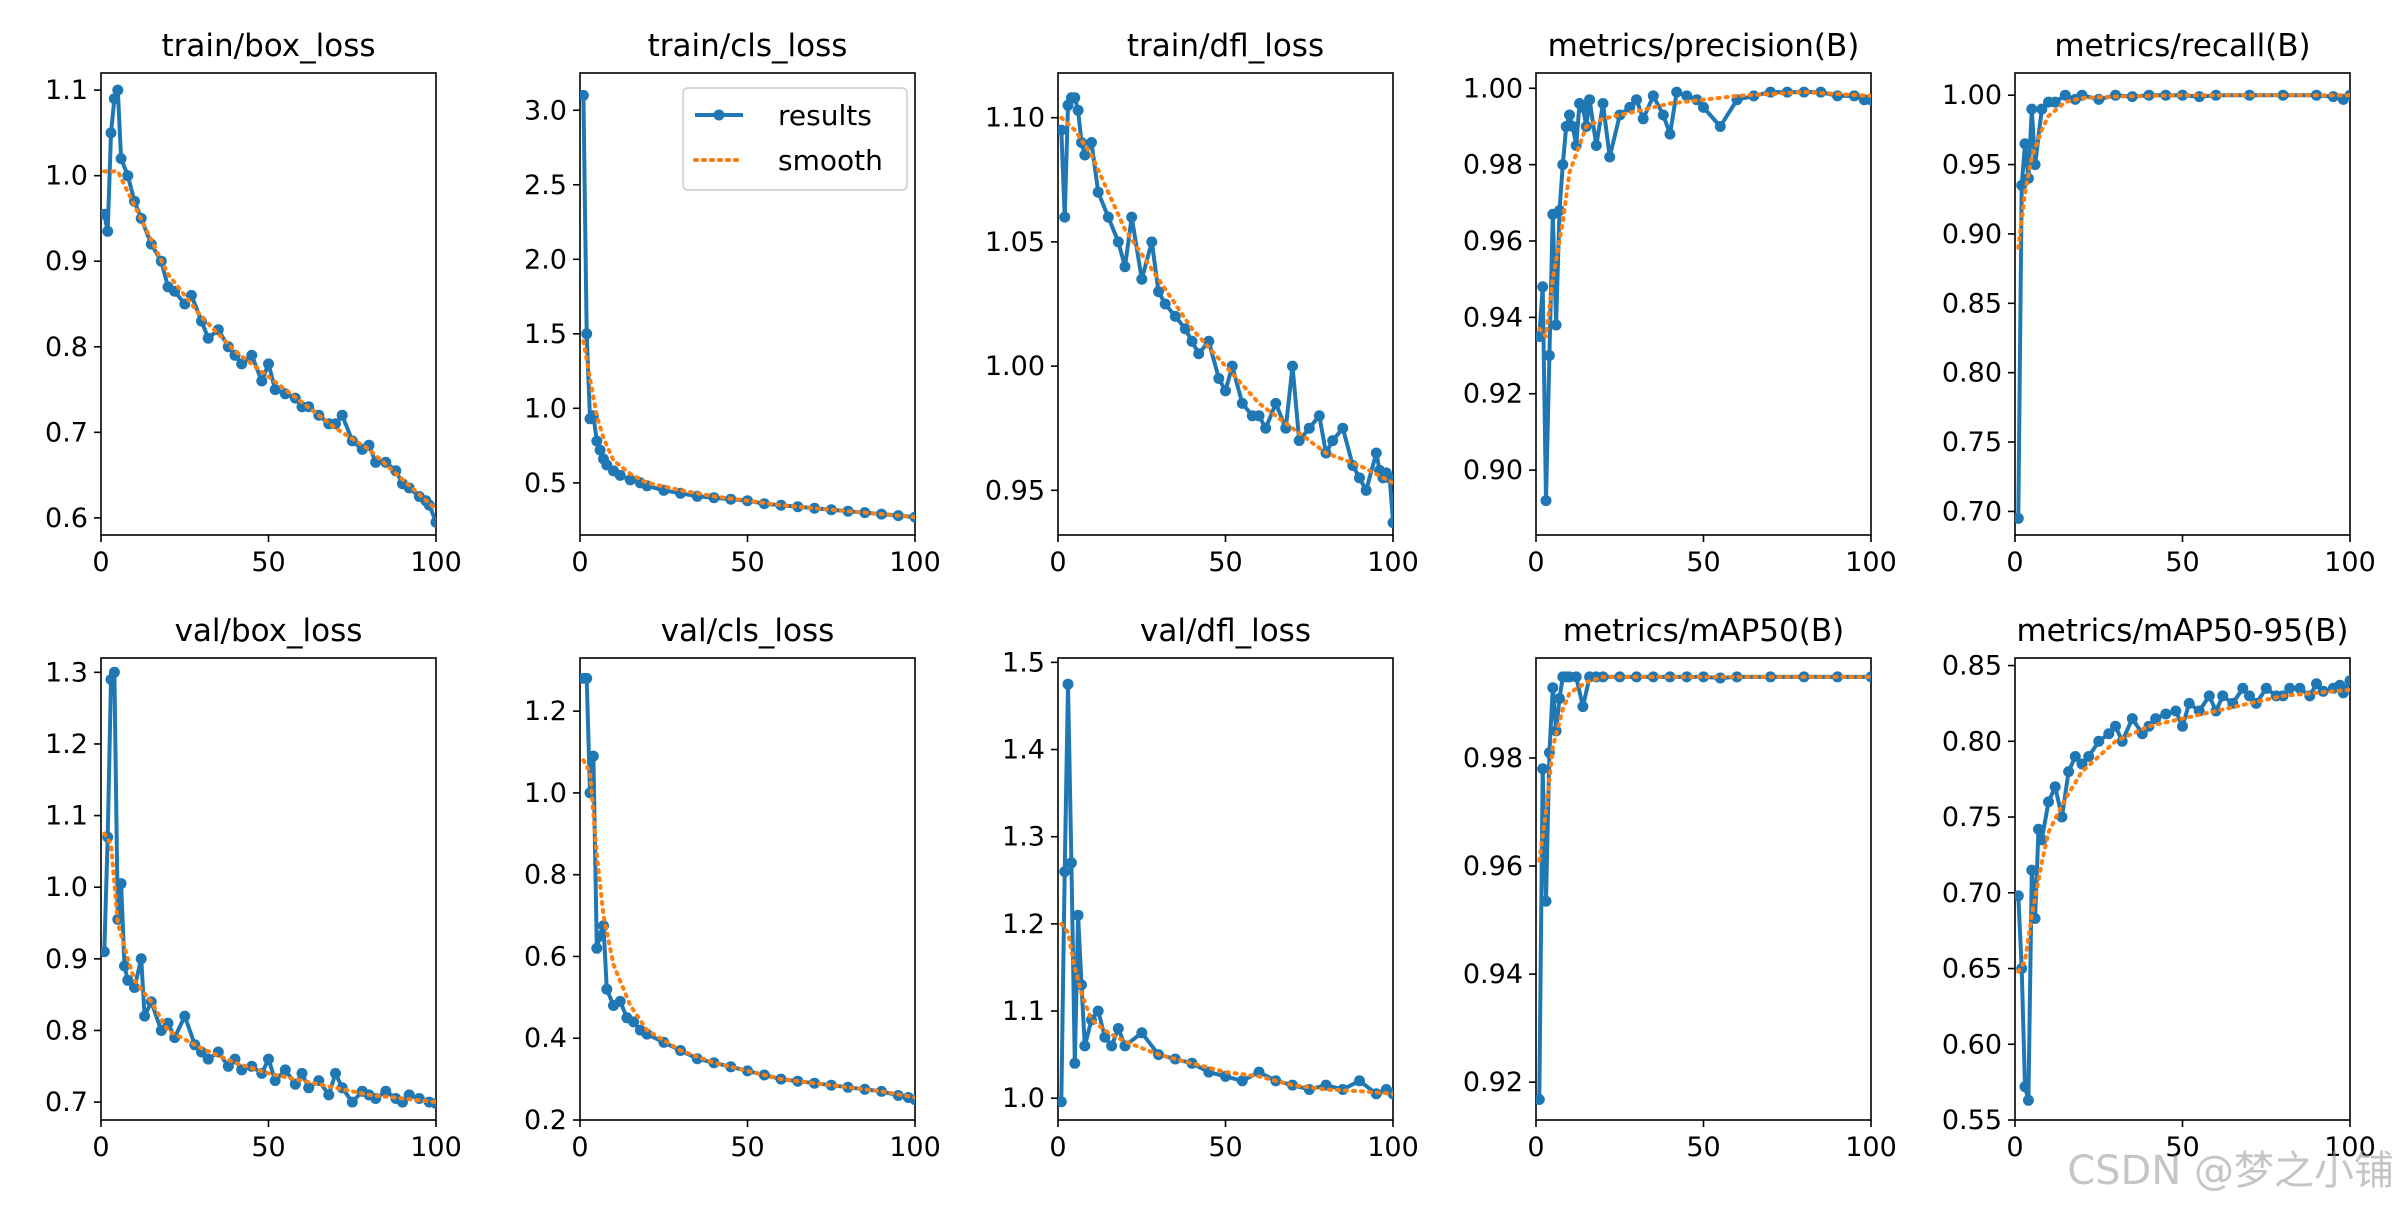  I want to click on y-tick-label: 0.70, so click(1972, 893).